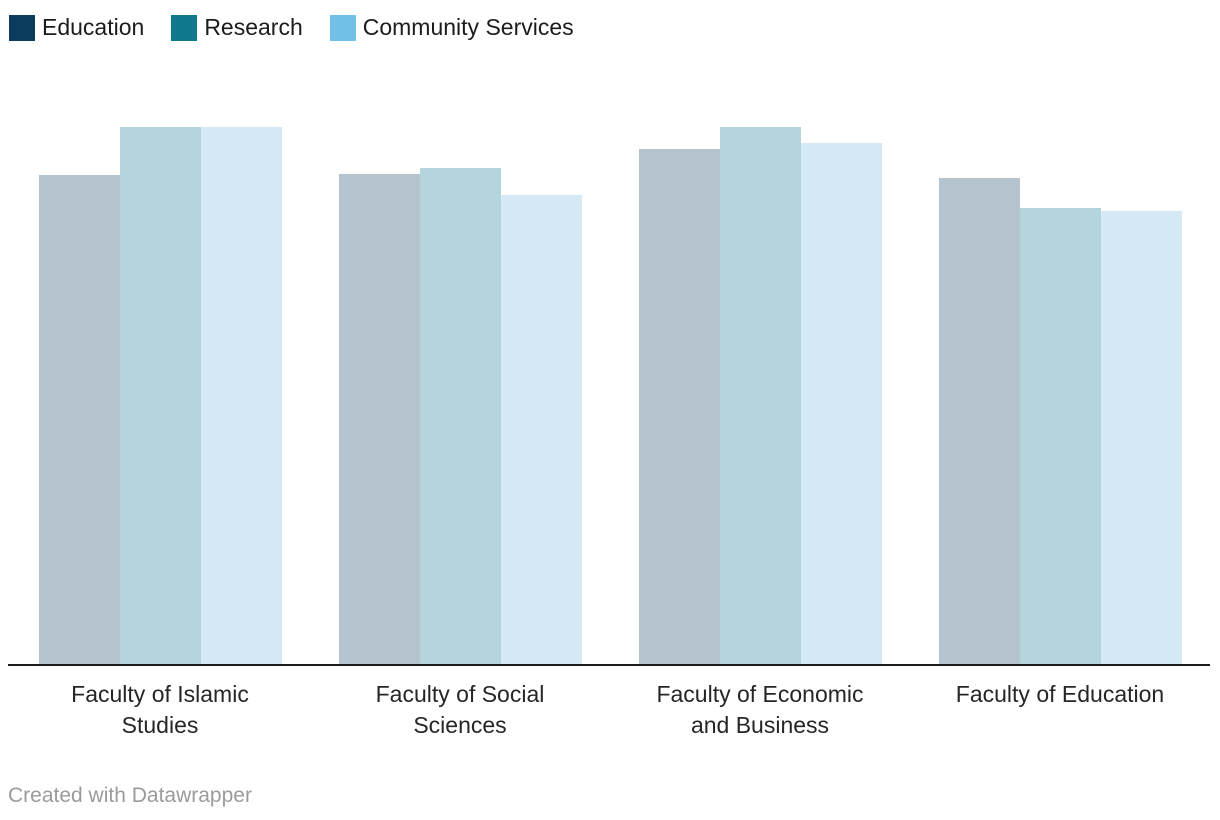 Image resolution: width=1220 pixels, height=820 pixels. I want to click on legend-item-community-services: Community Services, so click(451, 27).